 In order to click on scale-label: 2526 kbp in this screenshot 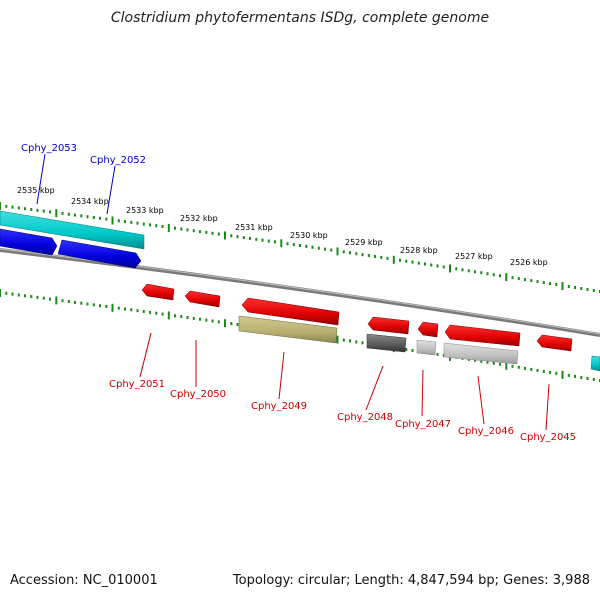, I will do `click(529, 262)`.